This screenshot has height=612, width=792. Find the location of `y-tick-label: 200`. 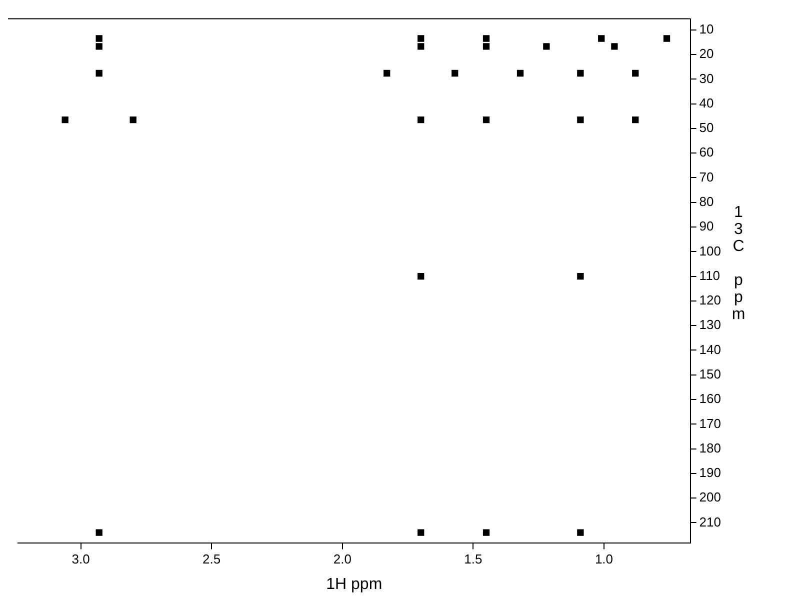

y-tick-label: 200 is located at coordinates (710, 497).